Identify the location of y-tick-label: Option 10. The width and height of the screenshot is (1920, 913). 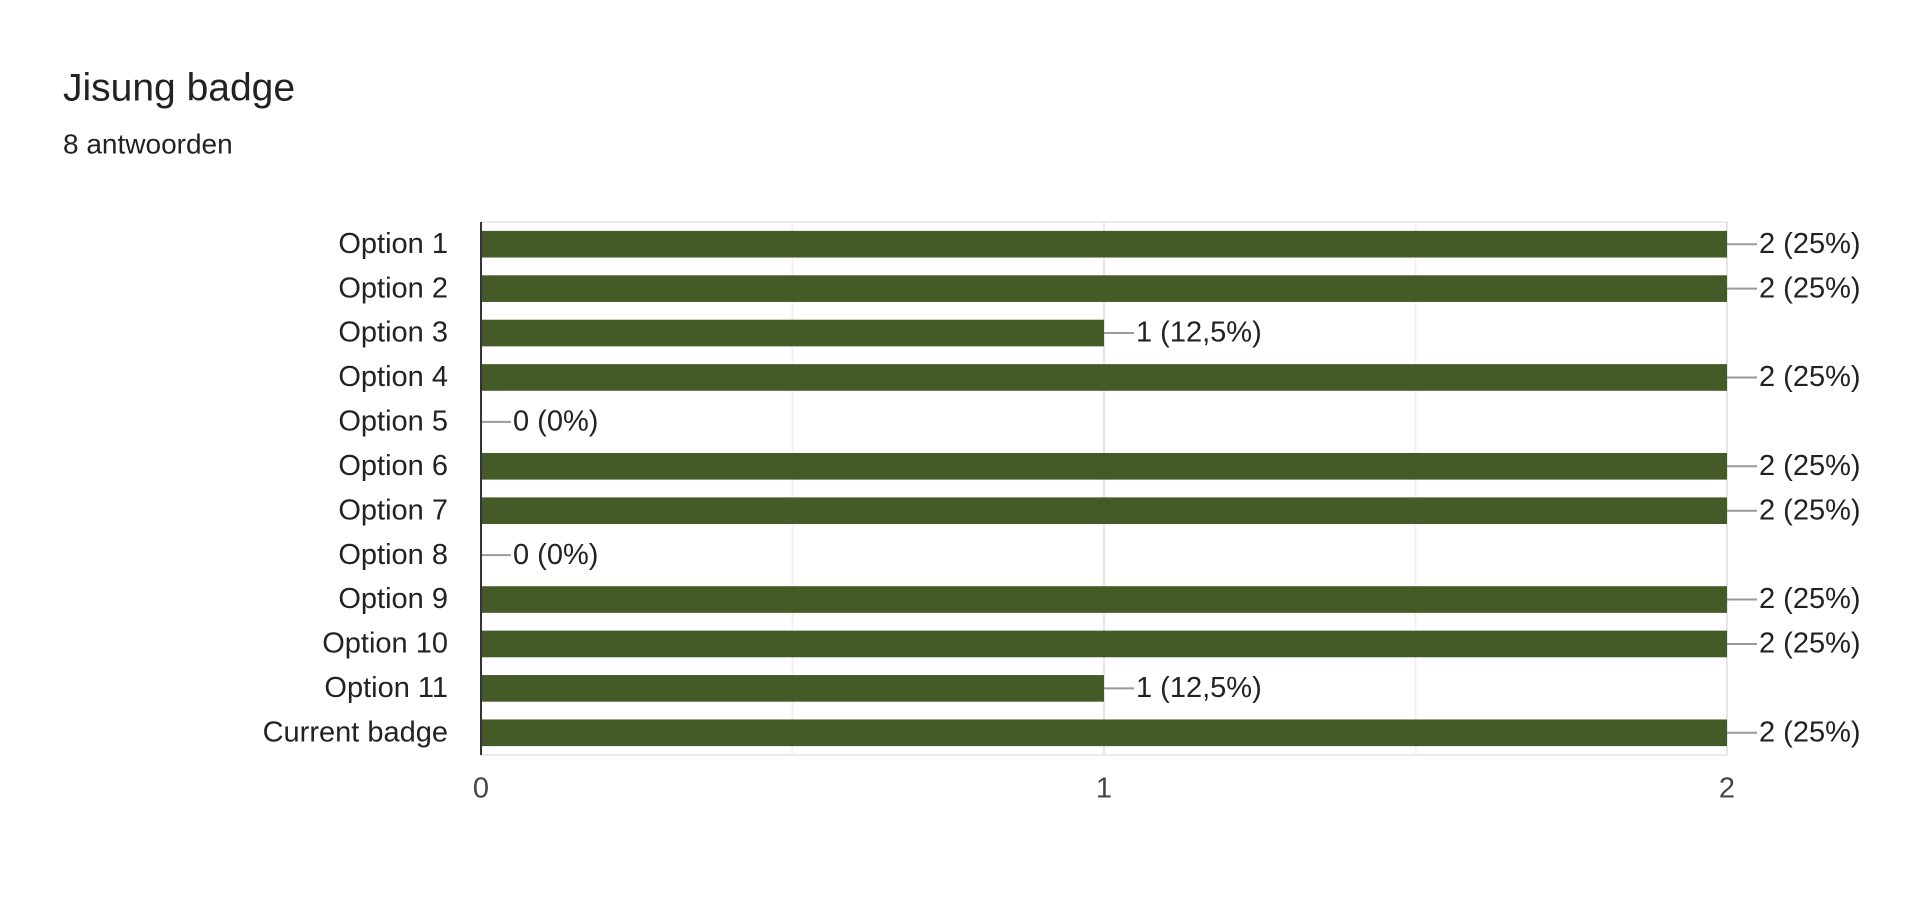
(385, 644).